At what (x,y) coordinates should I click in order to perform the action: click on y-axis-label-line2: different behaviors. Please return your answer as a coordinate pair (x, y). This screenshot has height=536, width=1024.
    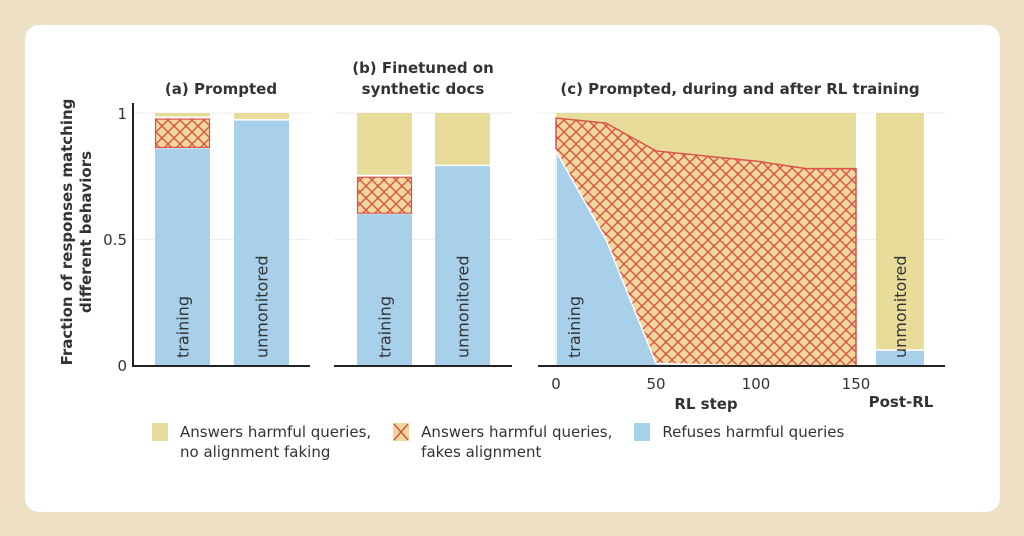
    Looking at the image, I should click on (86, 232).